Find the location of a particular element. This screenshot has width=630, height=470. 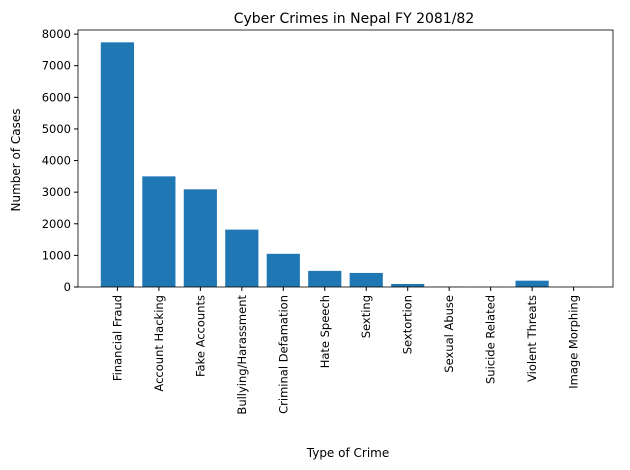

y-tick-label: 8000 is located at coordinates (56, 34).